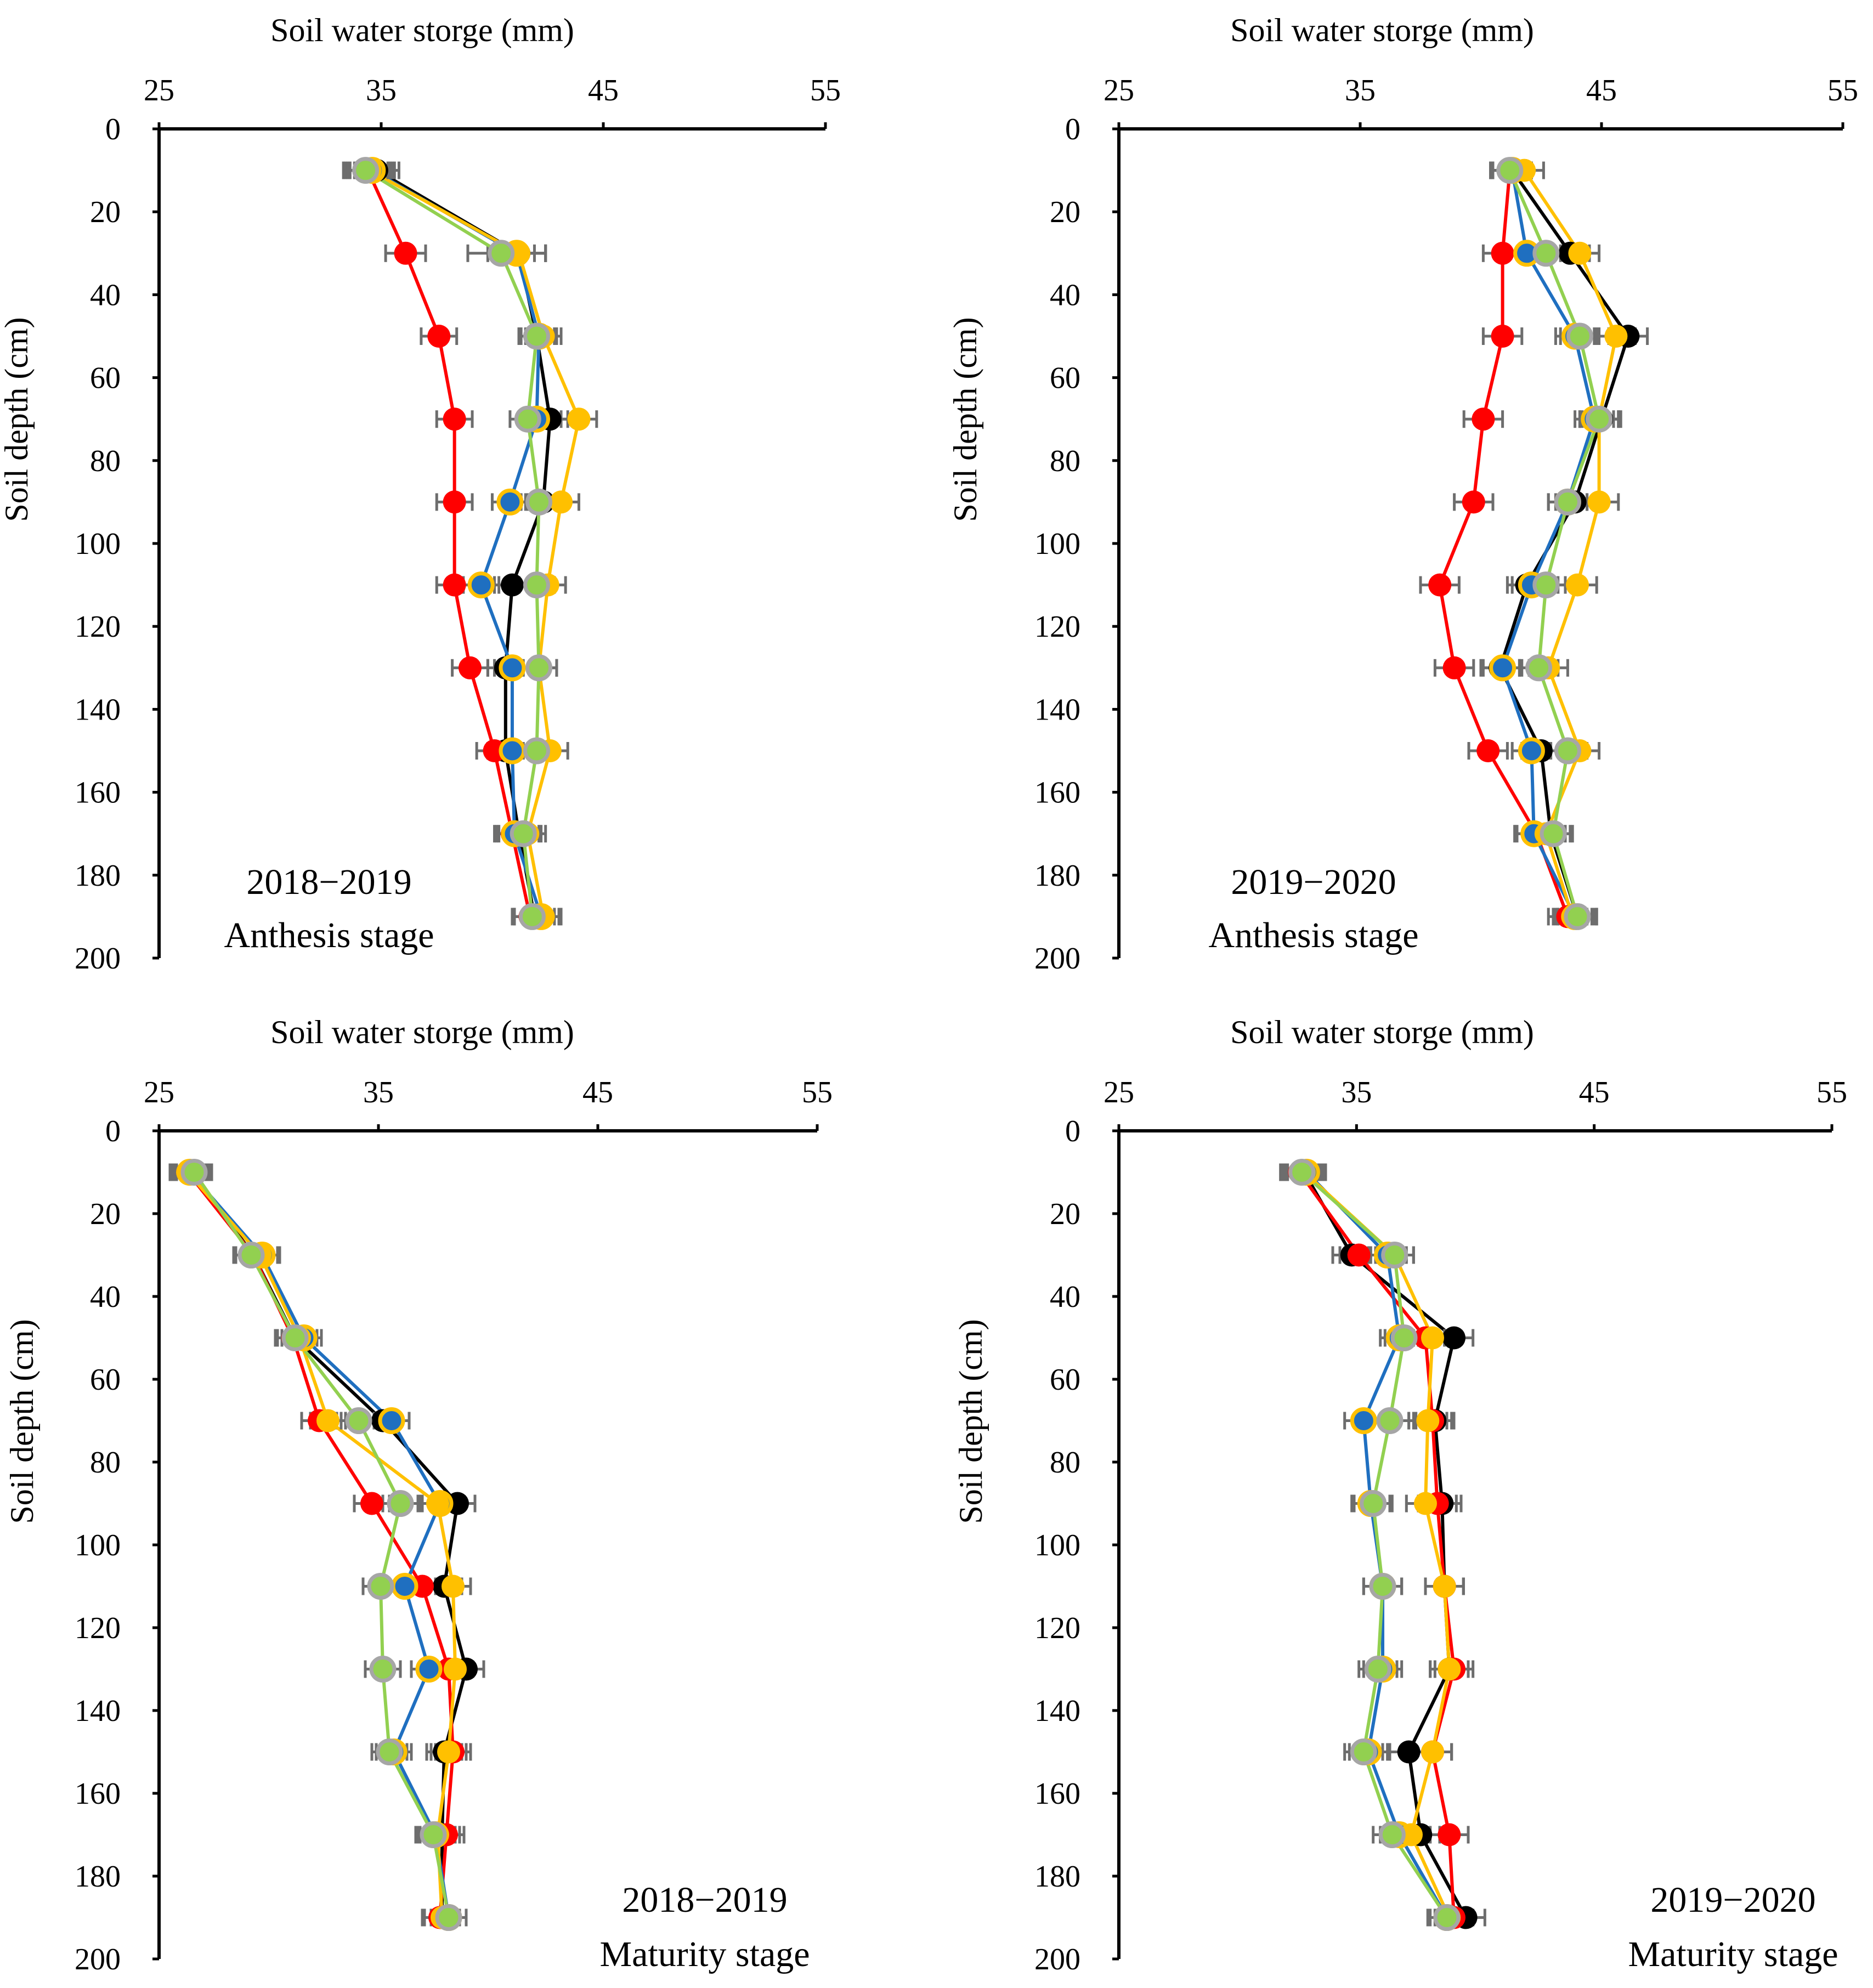  I want to click on series-green, so click(1374, 1545).